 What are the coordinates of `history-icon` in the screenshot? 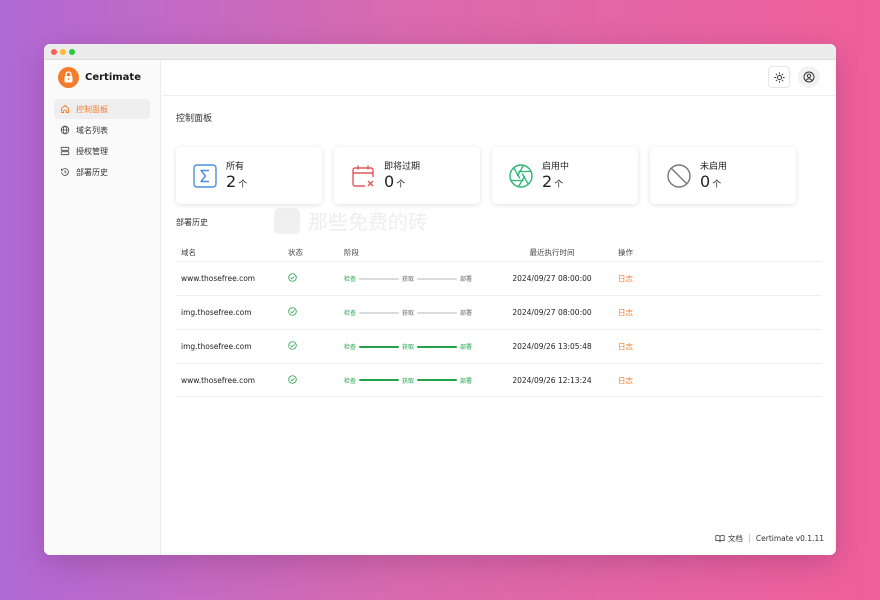 It's located at (65, 172).